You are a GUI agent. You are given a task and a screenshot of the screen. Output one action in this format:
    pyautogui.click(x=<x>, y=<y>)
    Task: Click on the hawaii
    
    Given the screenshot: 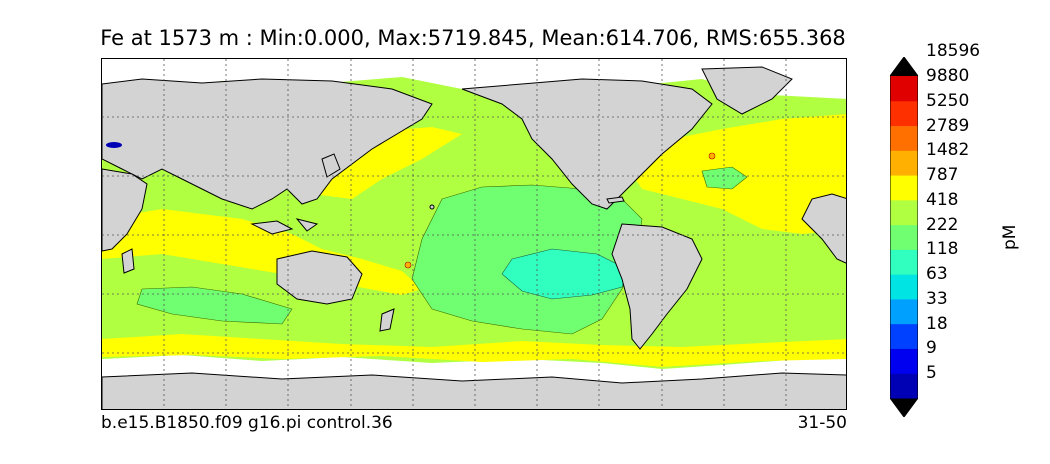 What is the action you would take?
    pyautogui.click(x=432, y=207)
    